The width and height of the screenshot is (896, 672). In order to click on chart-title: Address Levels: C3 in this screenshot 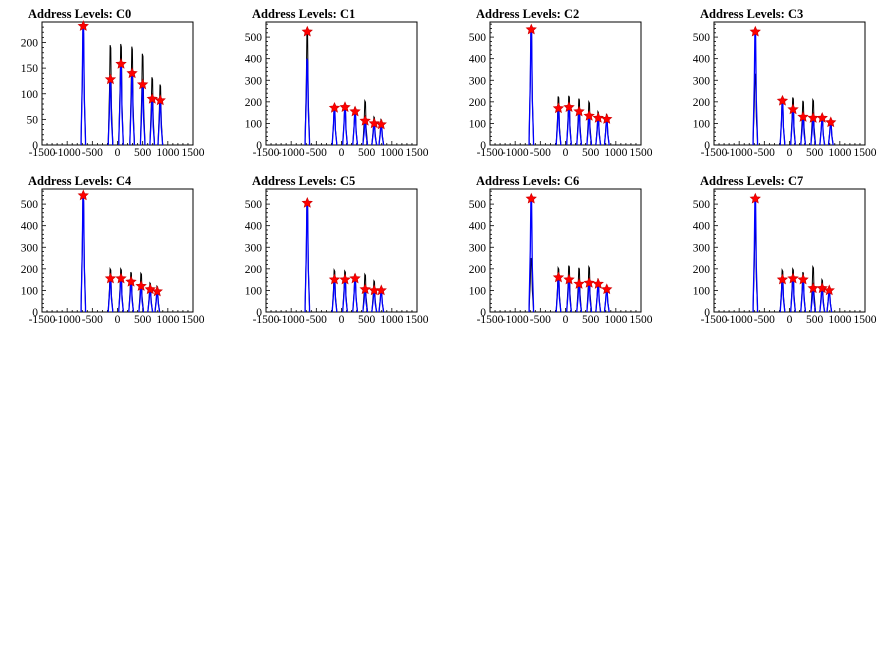, I will do `click(751, 14)`.